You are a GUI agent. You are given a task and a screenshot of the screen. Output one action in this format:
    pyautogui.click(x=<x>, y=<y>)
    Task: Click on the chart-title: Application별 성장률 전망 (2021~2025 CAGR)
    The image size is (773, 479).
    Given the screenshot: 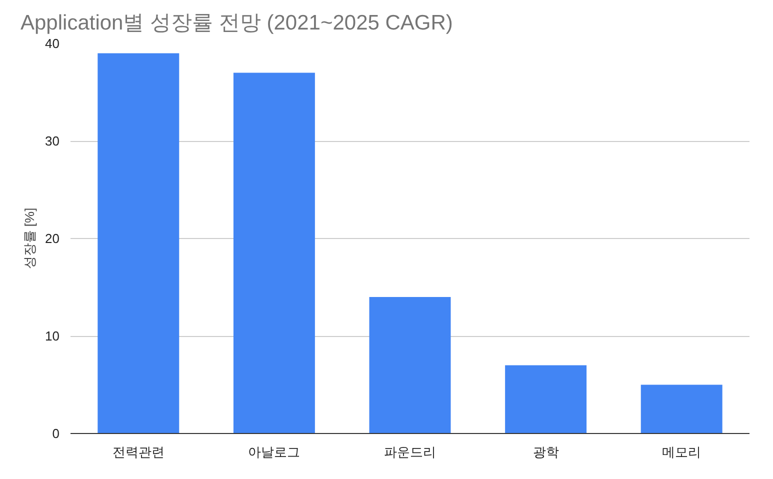 What is the action you would take?
    pyautogui.click(x=236, y=23)
    